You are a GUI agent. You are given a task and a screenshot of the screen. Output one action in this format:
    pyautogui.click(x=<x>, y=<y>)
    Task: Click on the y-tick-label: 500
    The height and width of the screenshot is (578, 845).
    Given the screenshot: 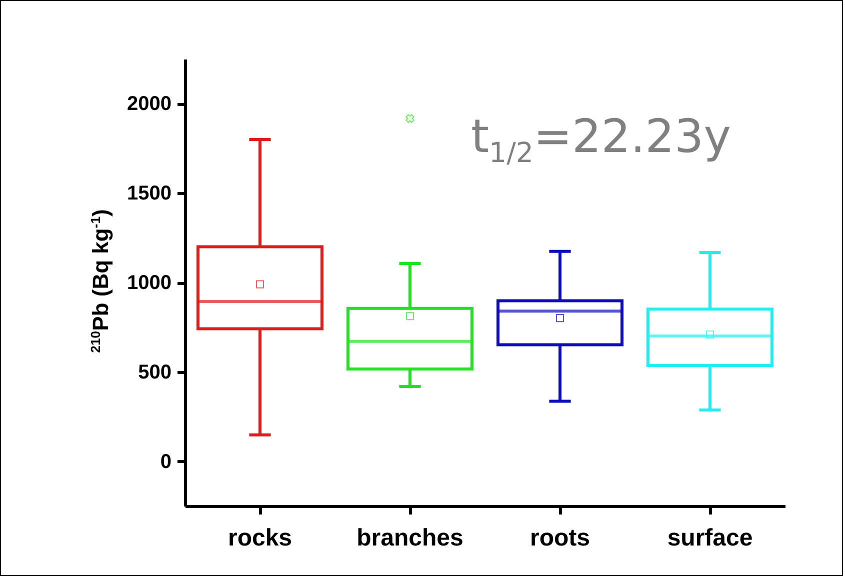 What is the action you would take?
    pyautogui.click(x=155, y=372)
    